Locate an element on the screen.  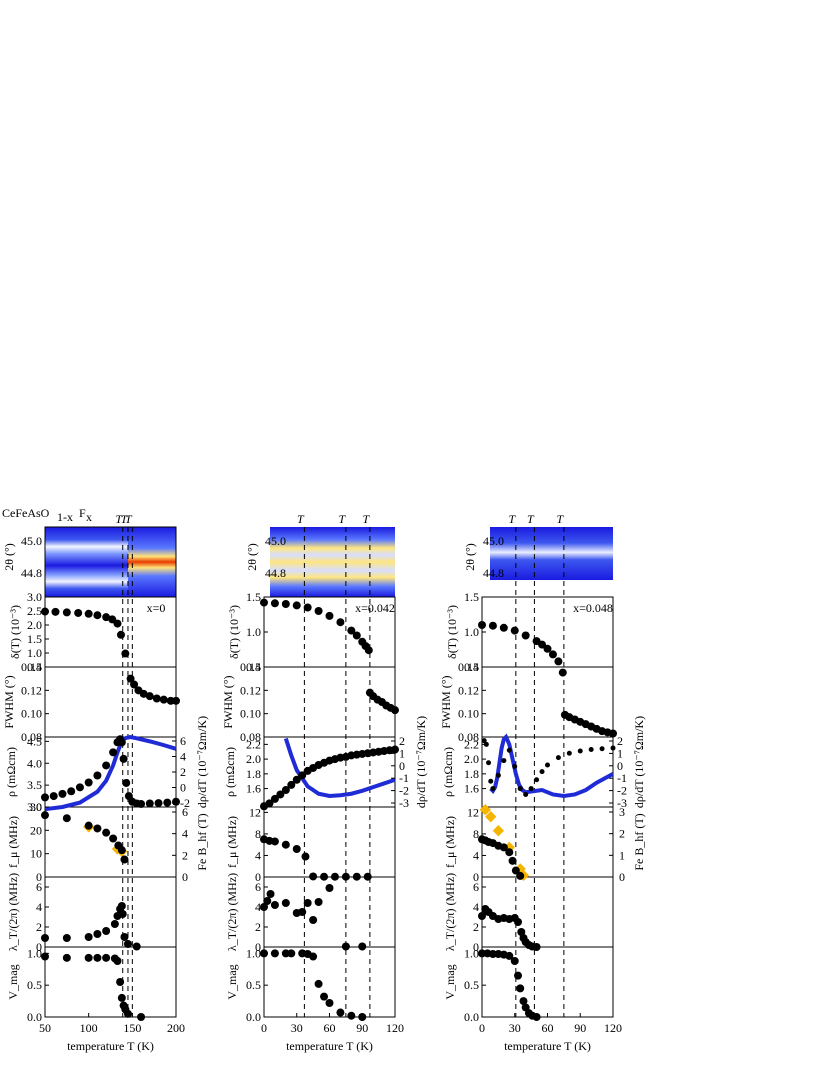
drho-tick-label: 6 is located at coordinates (183, 741).